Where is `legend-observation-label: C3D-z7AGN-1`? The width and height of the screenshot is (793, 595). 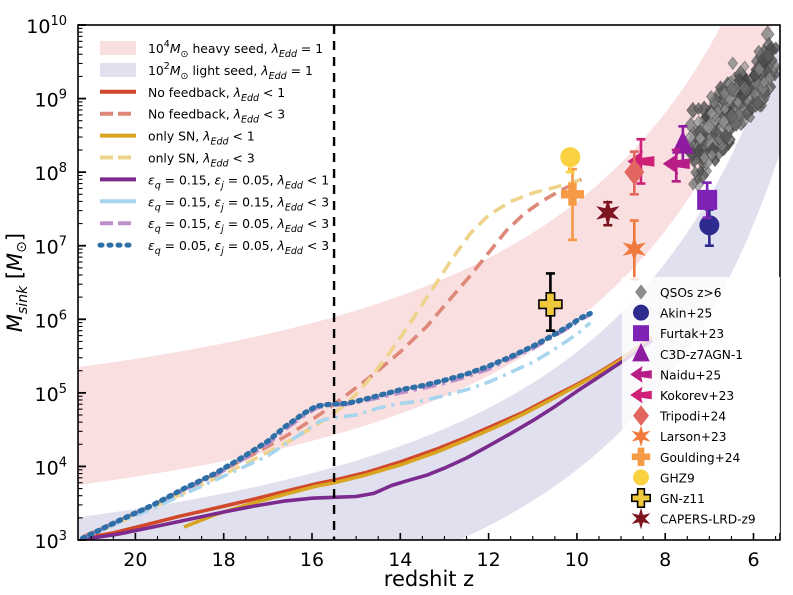 legend-observation-label: C3D-z7AGN-1 is located at coordinates (701, 355).